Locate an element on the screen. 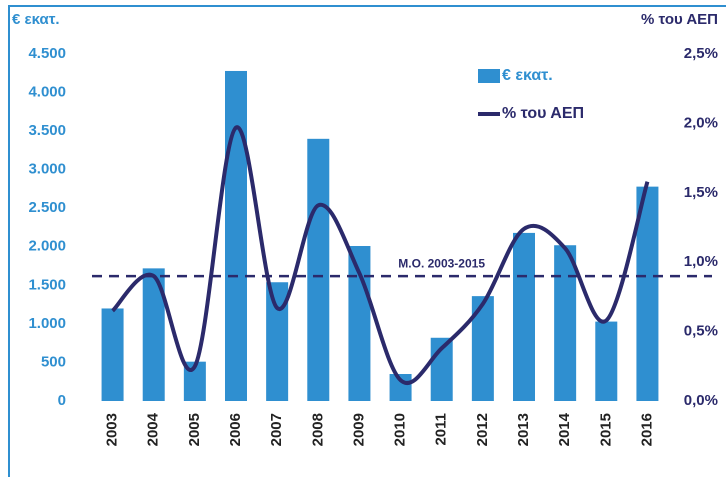  y-tick-label: 4.000 is located at coordinates (47, 92).